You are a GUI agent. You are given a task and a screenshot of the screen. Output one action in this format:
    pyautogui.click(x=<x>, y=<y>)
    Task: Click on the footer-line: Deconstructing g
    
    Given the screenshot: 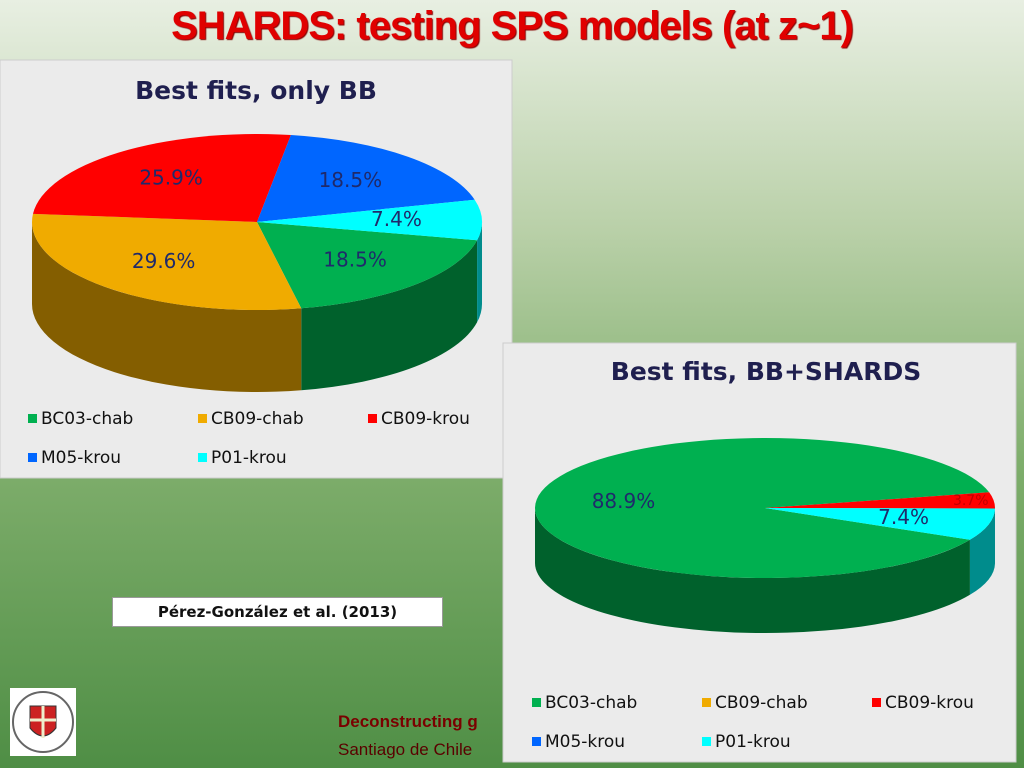 What is the action you would take?
    pyautogui.click(x=408, y=721)
    